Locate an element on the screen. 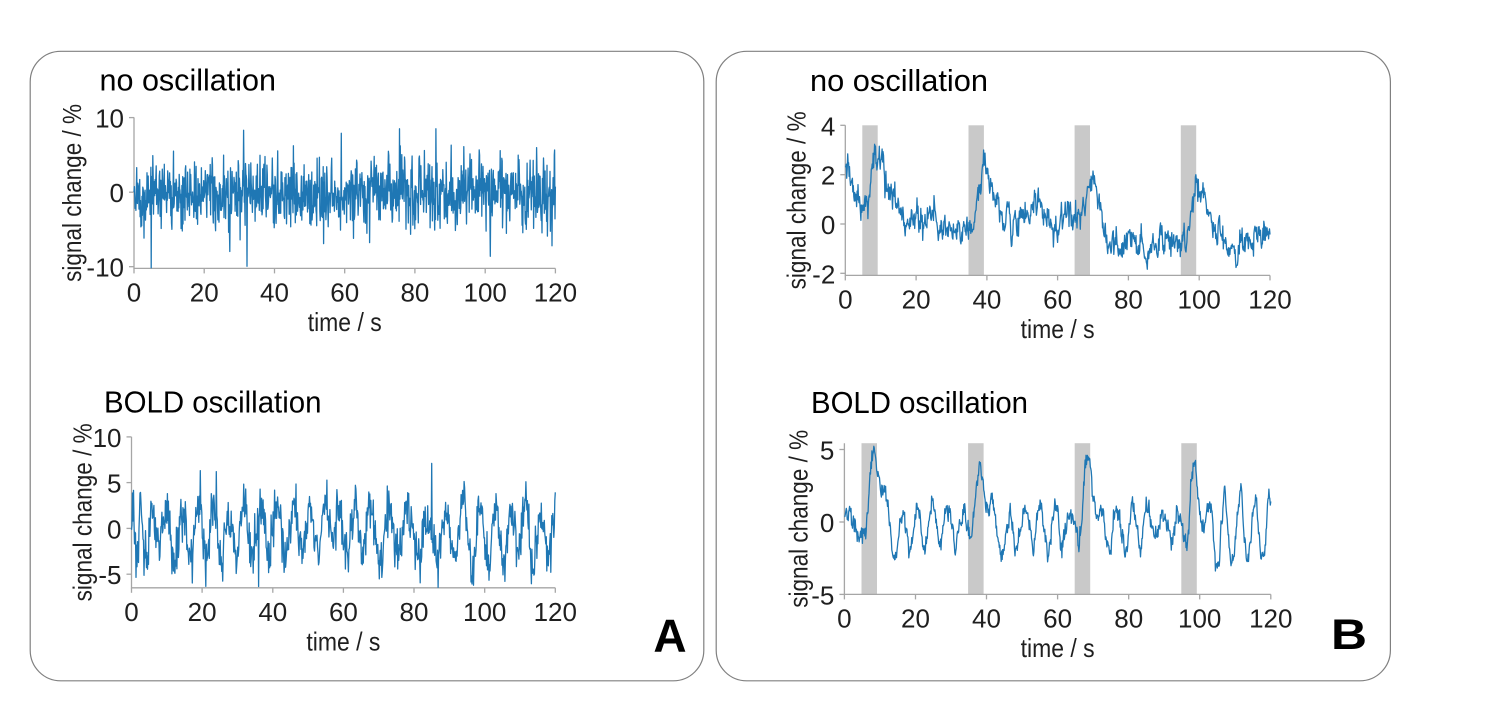 The height and width of the screenshot is (705, 1500). svg-text: A is located at coordinates (669, 635).